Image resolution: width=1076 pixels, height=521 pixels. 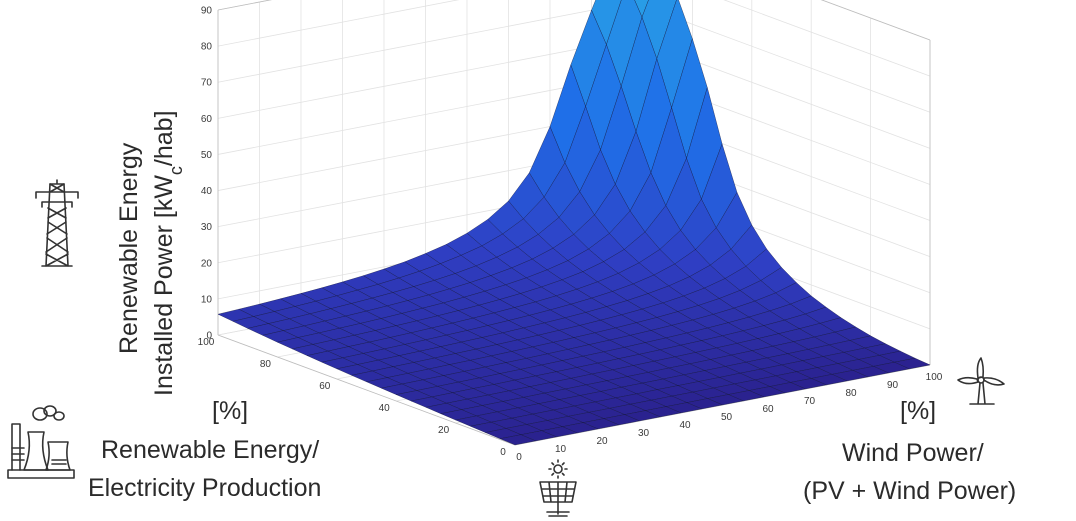 What do you see at coordinates (727, 417) in the screenshot?
I see `x-tick-label: 50` at bounding box center [727, 417].